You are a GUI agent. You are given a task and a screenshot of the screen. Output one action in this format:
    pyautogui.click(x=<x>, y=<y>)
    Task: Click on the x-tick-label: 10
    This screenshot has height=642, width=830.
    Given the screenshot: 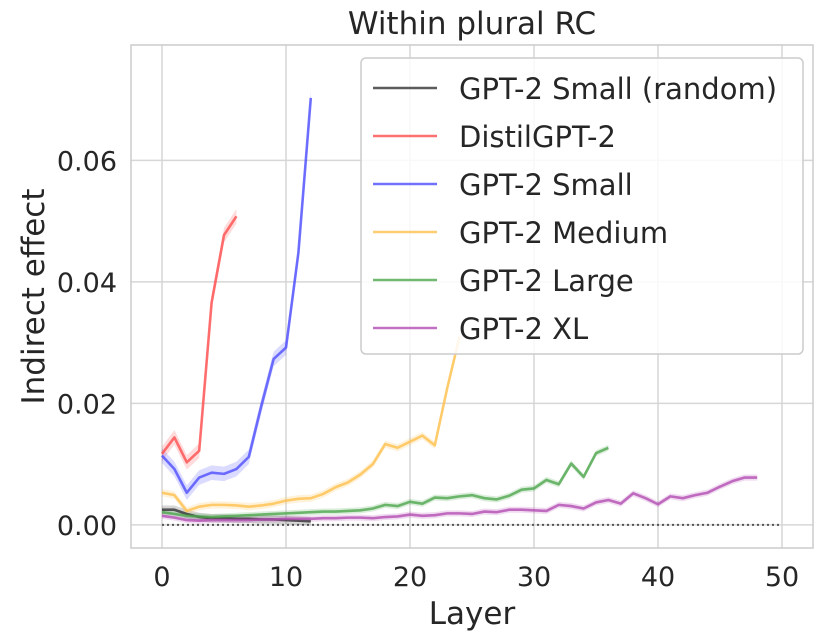 What is the action you would take?
    pyautogui.click(x=286, y=577)
    